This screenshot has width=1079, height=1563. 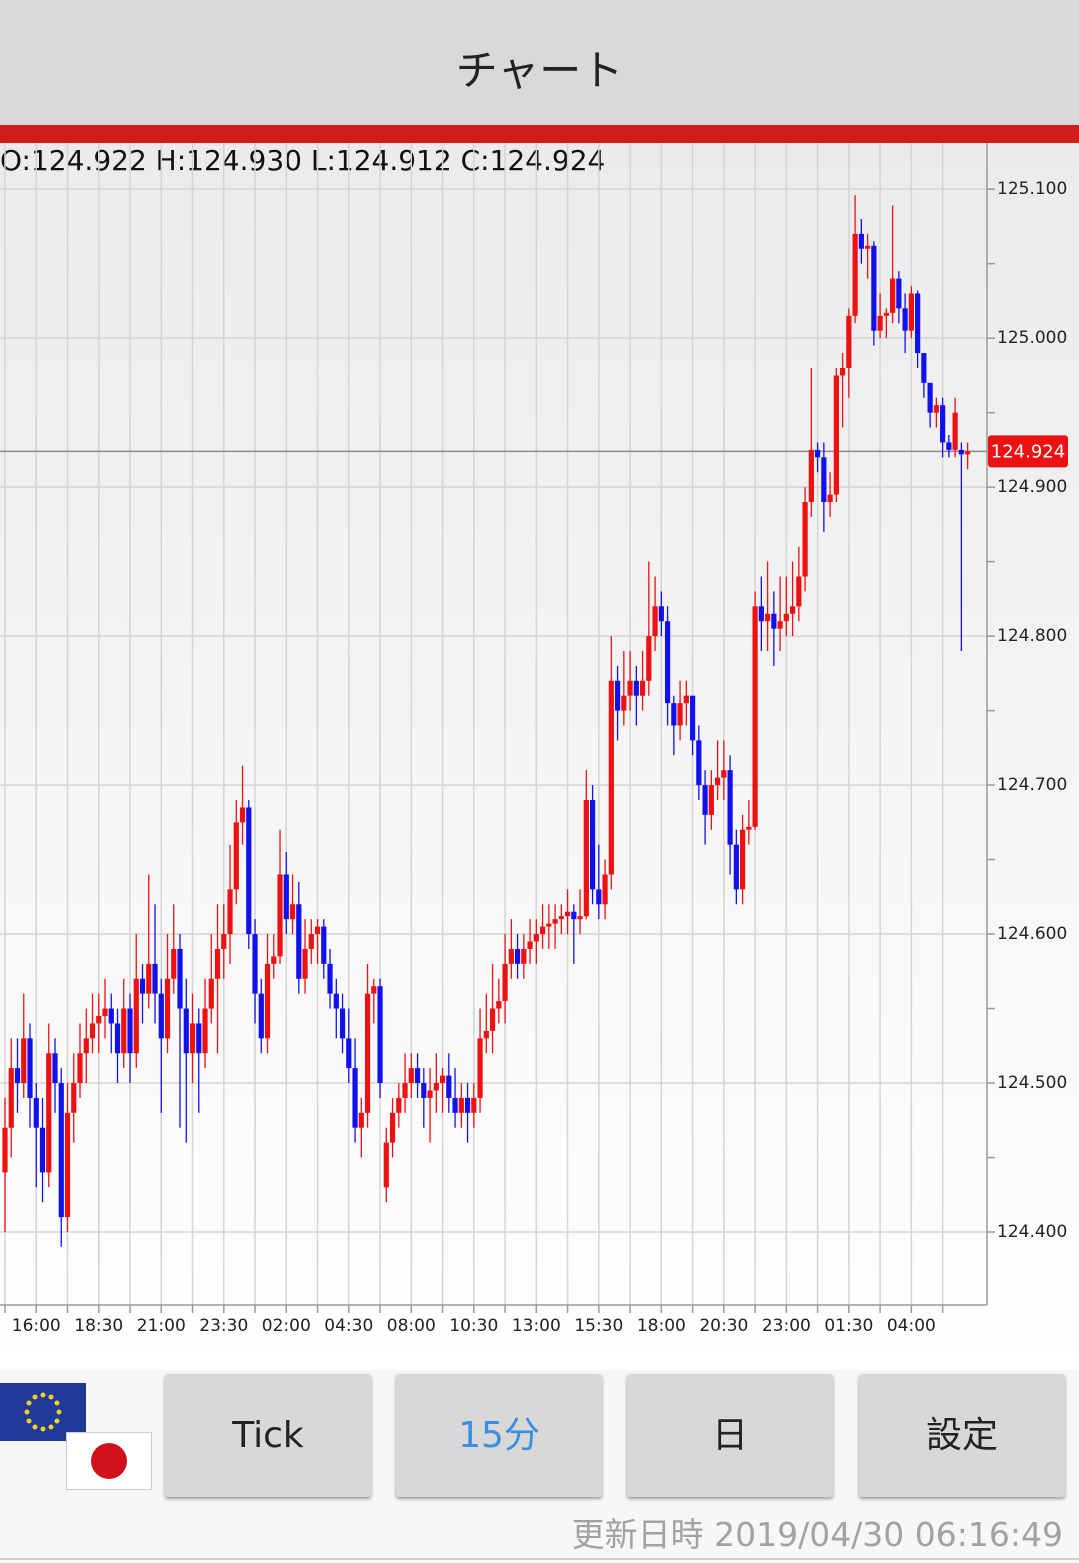 I want to click on y-tick-label: 124.600, so click(x=1032, y=934).